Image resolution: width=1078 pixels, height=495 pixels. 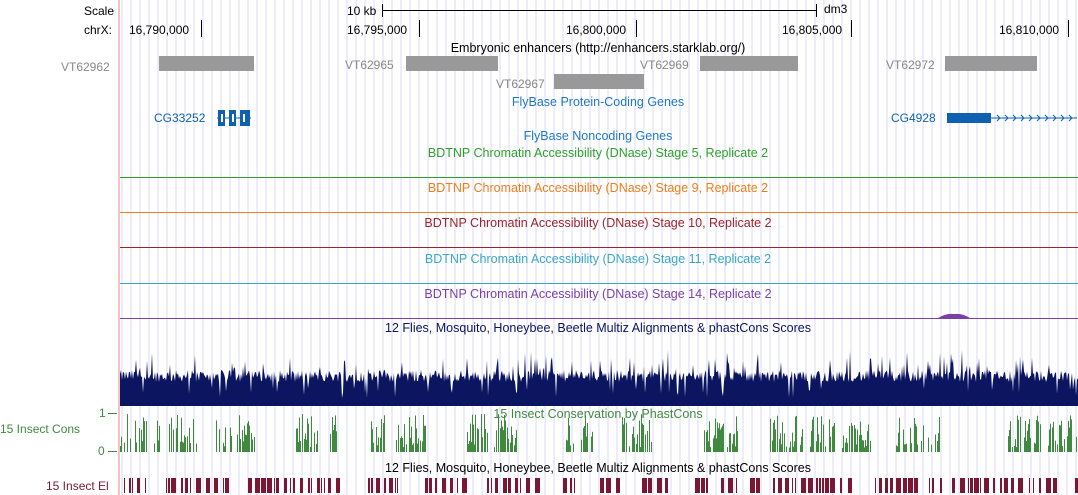 What do you see at coordinates (1012, 118) in the screenshot?
I see `gene-model-cg4928` at bounding box center [1012, 118].